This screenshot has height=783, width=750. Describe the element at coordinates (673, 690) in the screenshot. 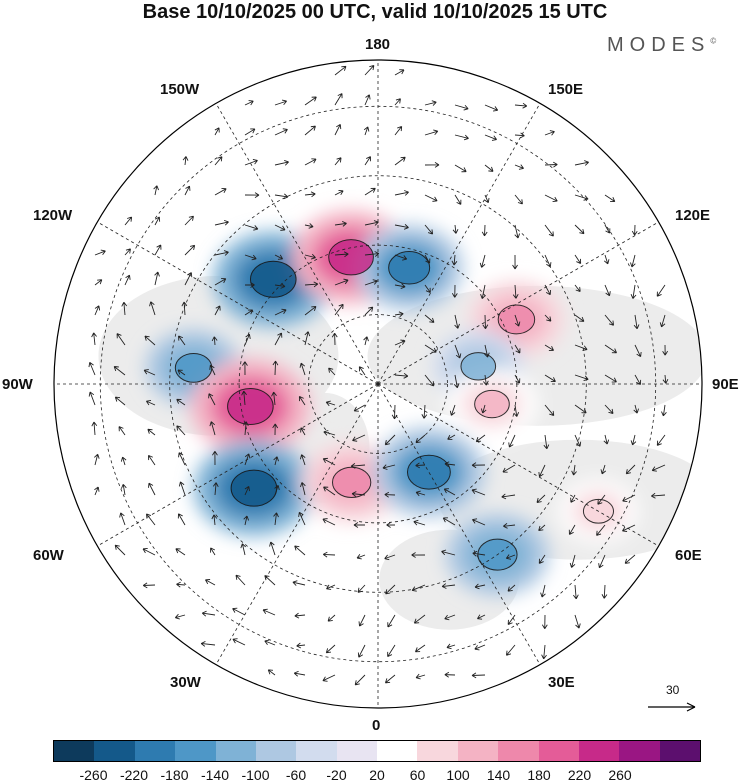

I see `reference-vector-label: 30` at that location.